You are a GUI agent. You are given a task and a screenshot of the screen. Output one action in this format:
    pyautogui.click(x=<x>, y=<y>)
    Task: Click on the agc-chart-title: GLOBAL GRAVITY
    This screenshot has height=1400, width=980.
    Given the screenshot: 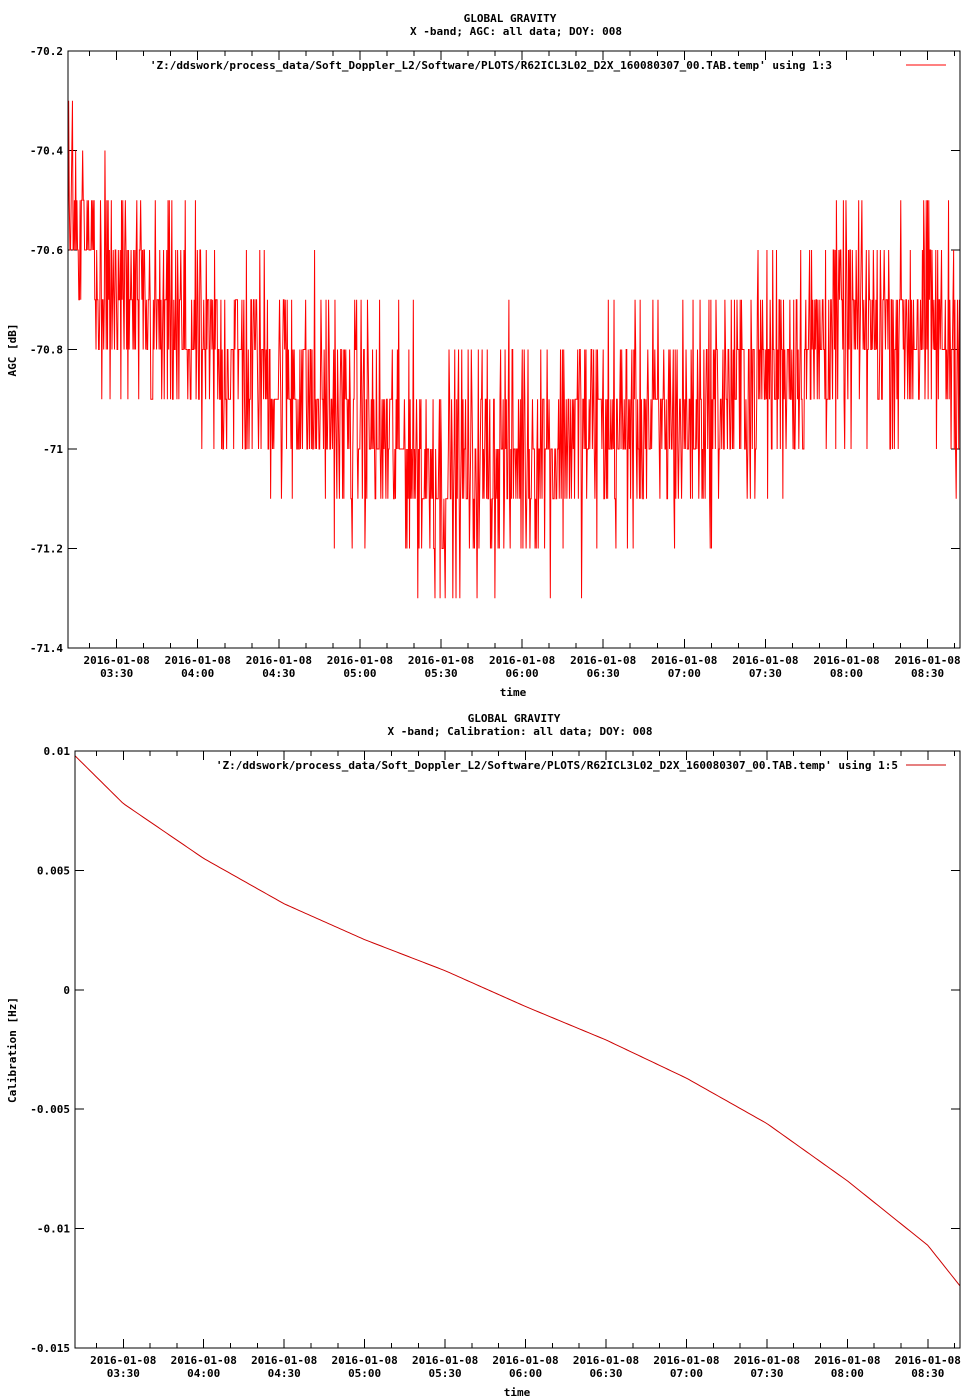 What is the action you would take?
    pyautogui.click(x=510, y=18)
    